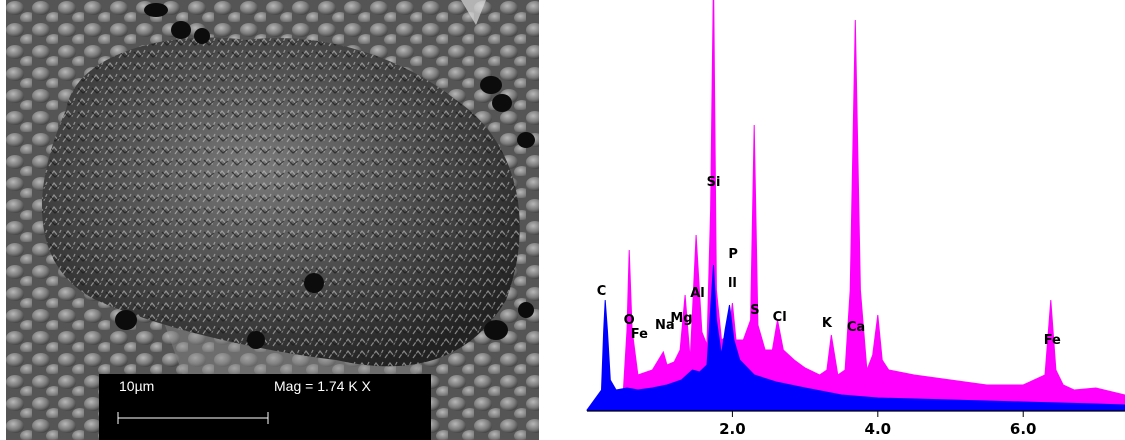  I want to click on x-axis-ticks: 2.0 4.0 6.0, so click(878, 424).